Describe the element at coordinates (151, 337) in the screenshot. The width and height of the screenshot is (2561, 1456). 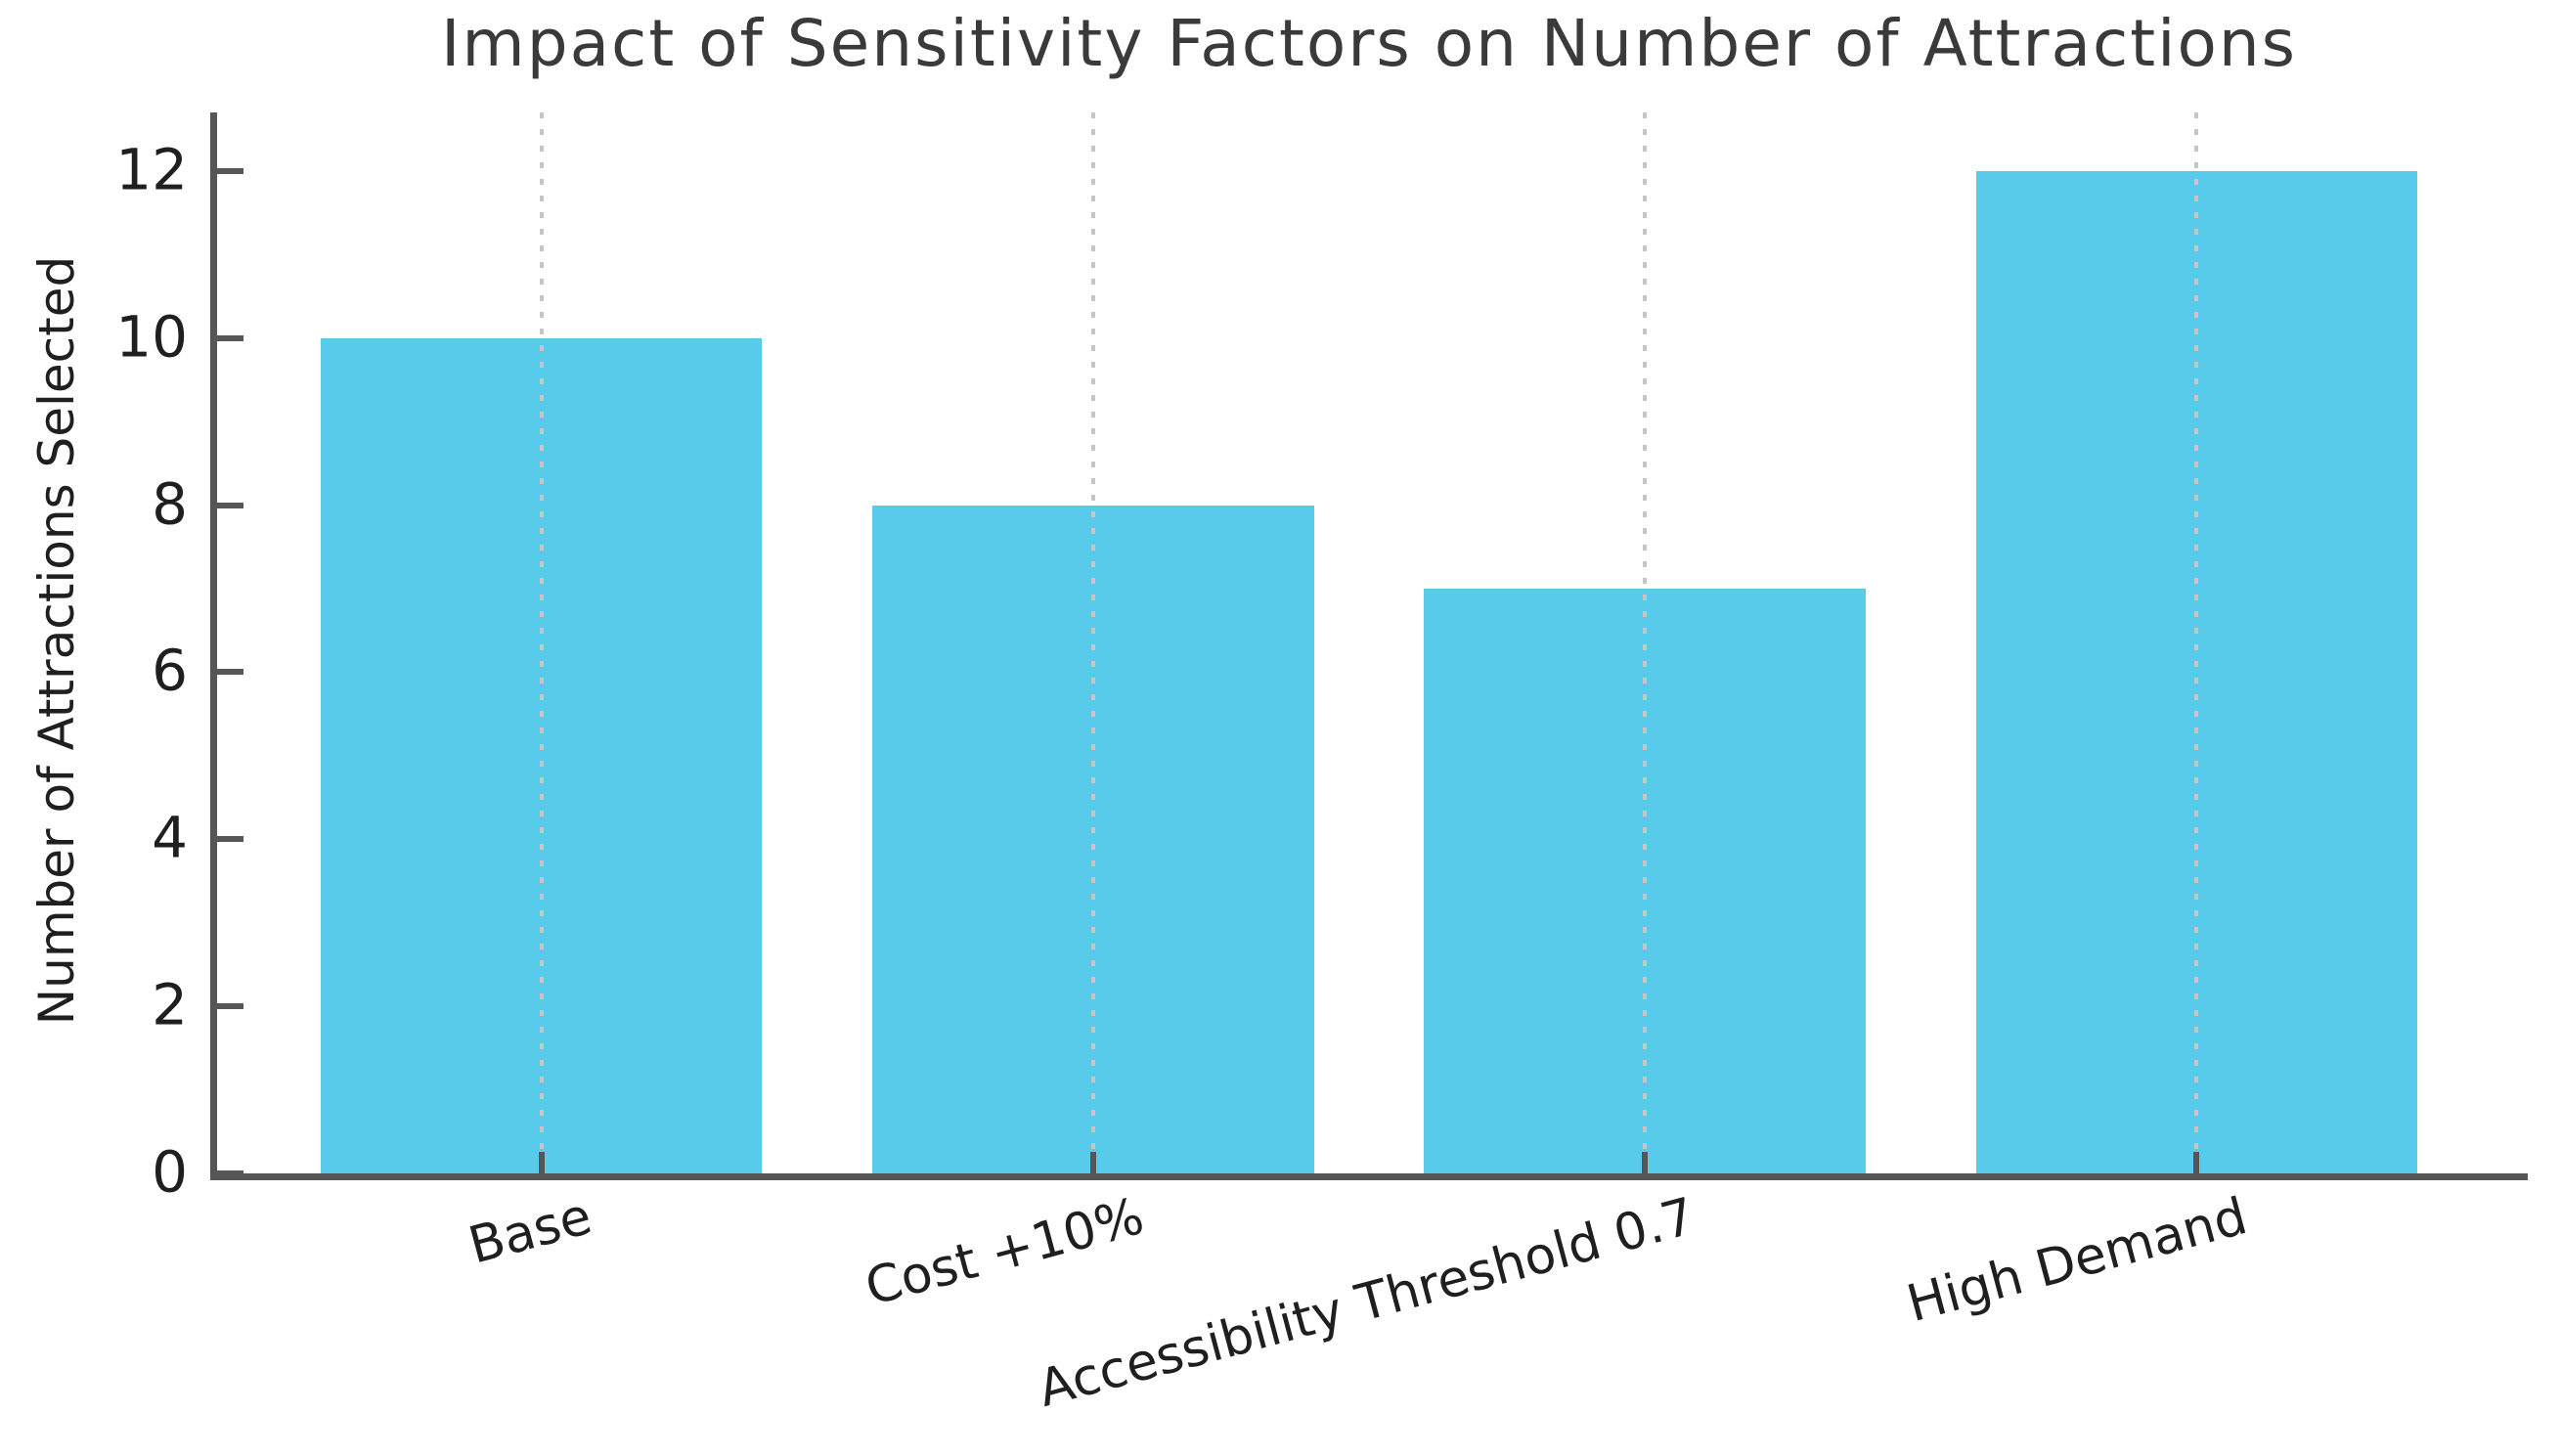
I see `y-tick-label: 10` at that location.